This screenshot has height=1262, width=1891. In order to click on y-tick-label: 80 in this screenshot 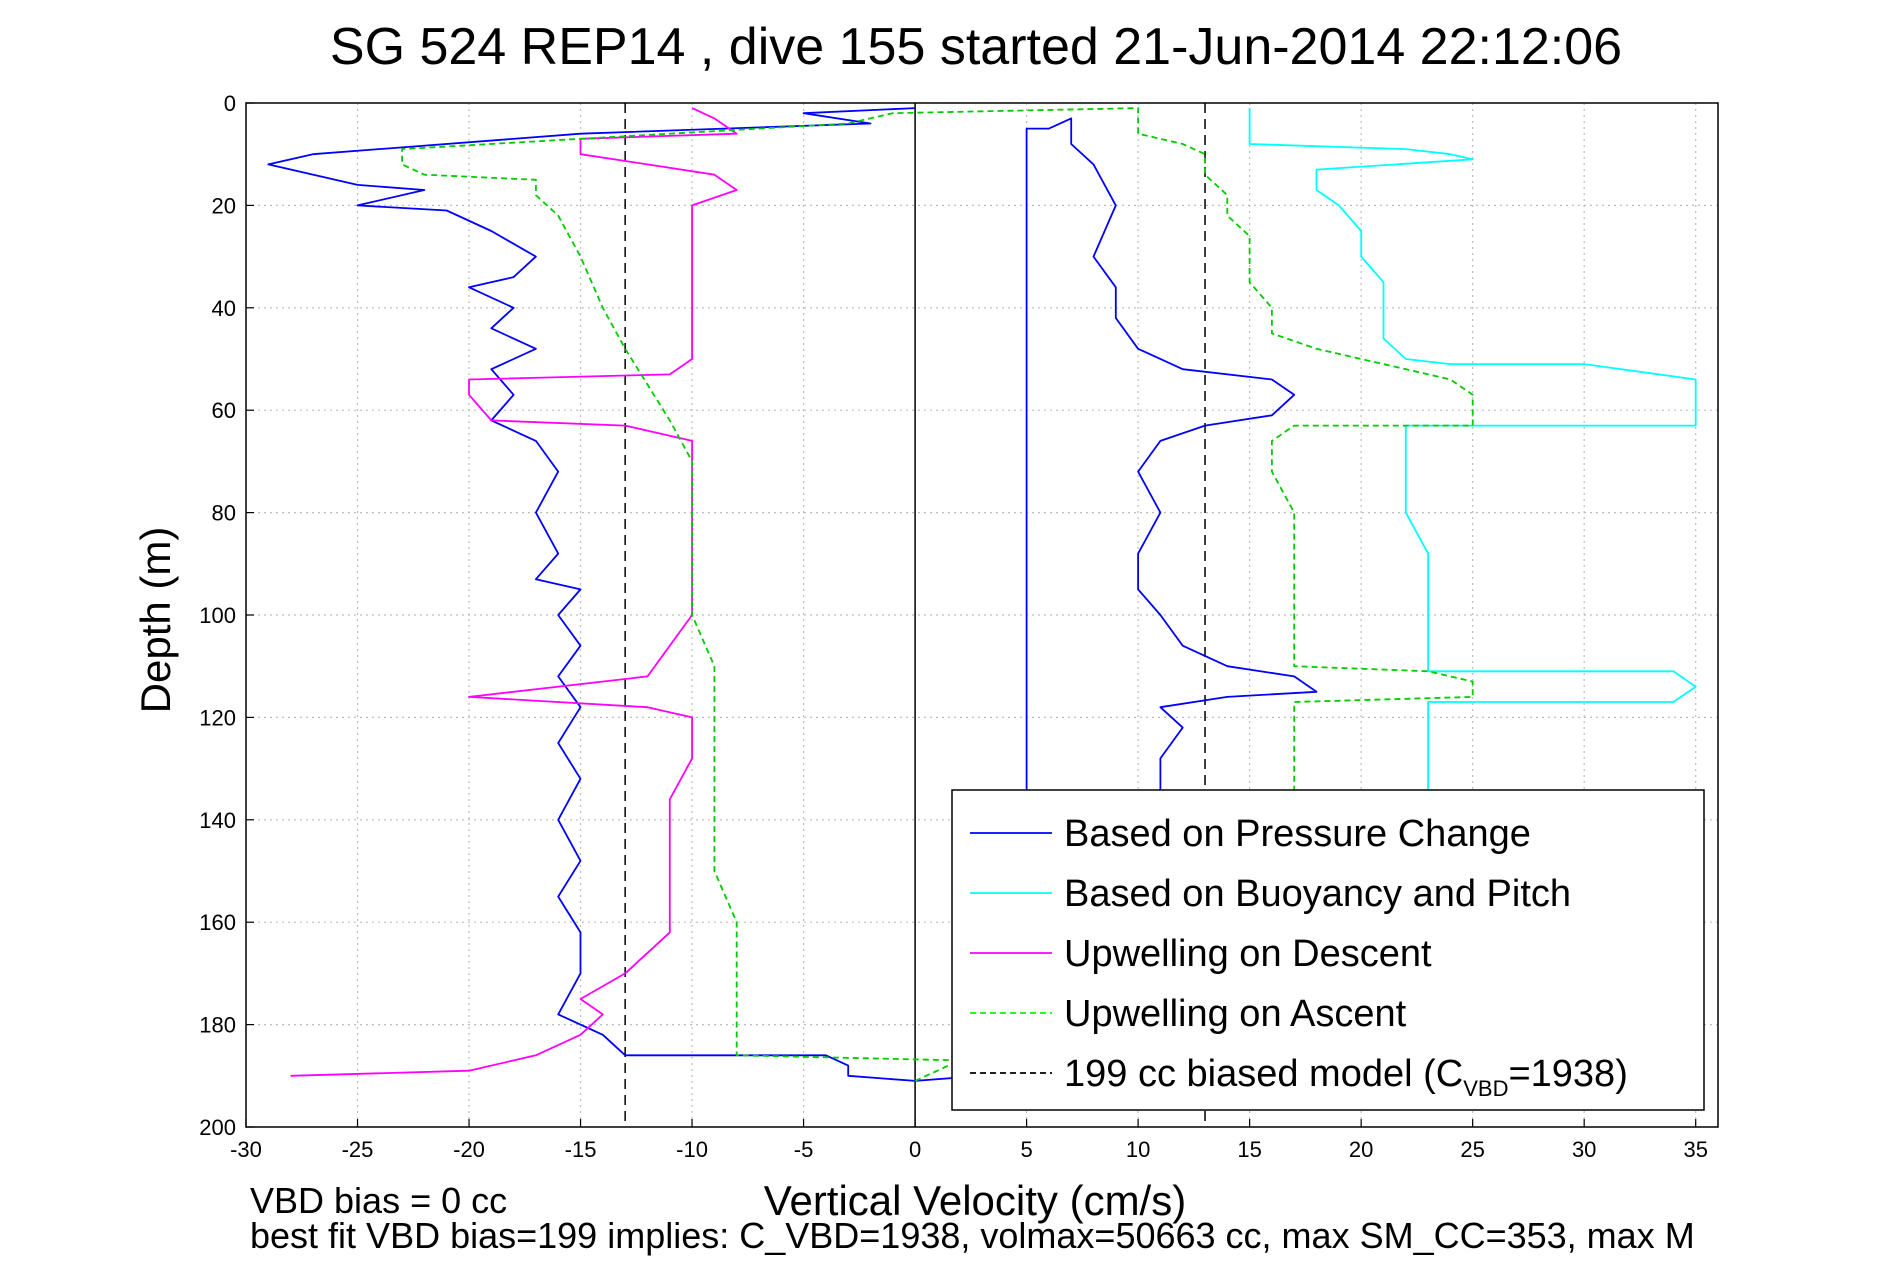, I will do `click(224, 513)`.